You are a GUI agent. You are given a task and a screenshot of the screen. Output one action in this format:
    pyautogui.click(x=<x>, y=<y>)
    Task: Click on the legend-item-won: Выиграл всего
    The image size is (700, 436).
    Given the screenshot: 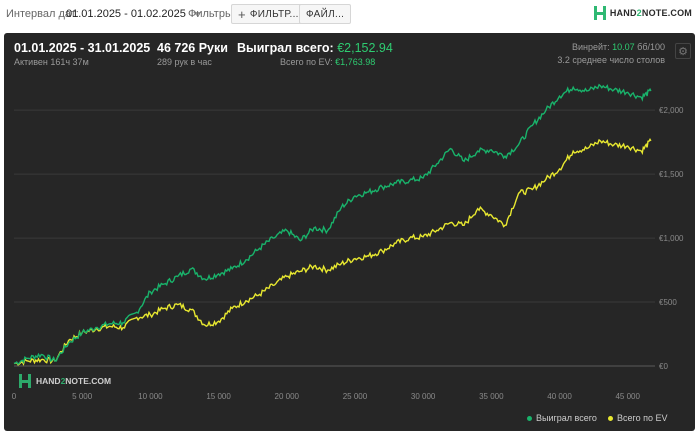 What is the action you would take?
    pyautogui.click(x=562, y=418)
    